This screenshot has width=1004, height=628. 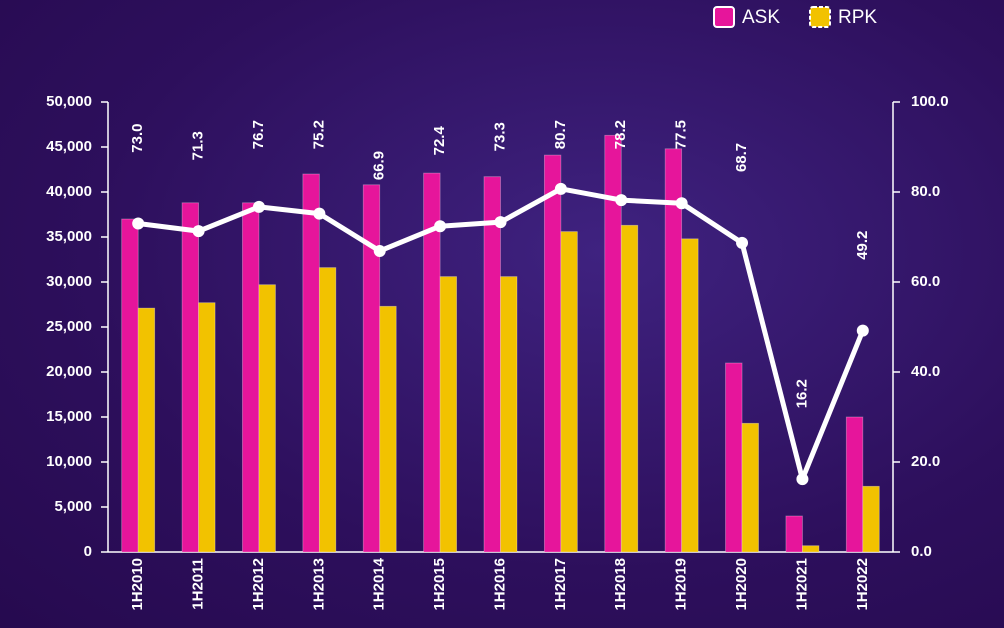 I want to click on data-label: 75.2, so click(x=318, y=134).